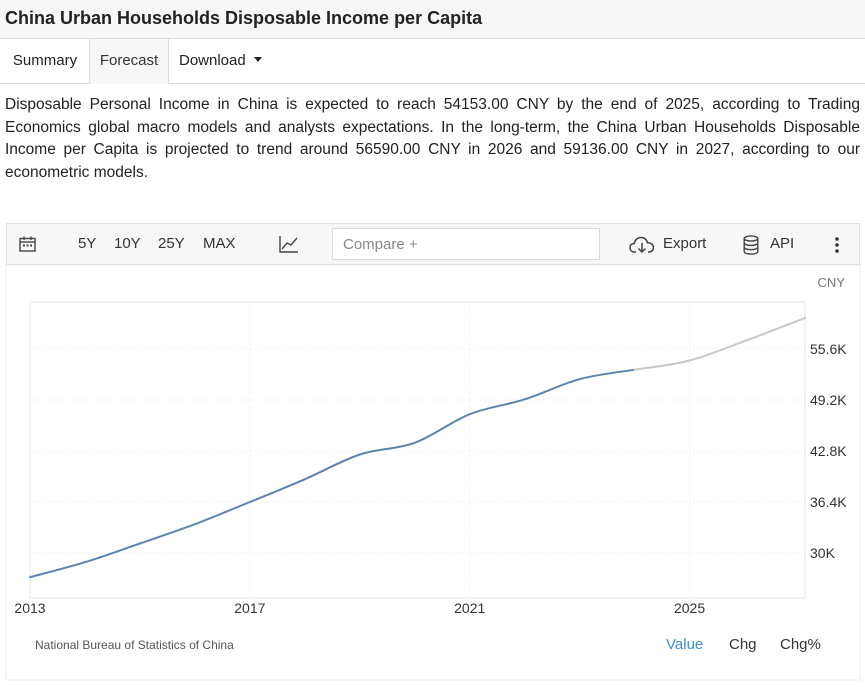  I want to click on y-tick-label: 49.2K, so click(828, 400).